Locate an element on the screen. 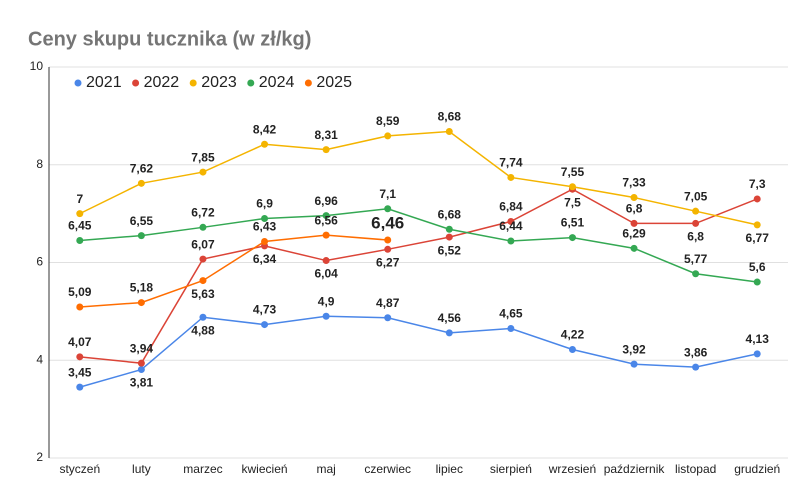  data-label: 6,51 is located at coordinates (573, 223).